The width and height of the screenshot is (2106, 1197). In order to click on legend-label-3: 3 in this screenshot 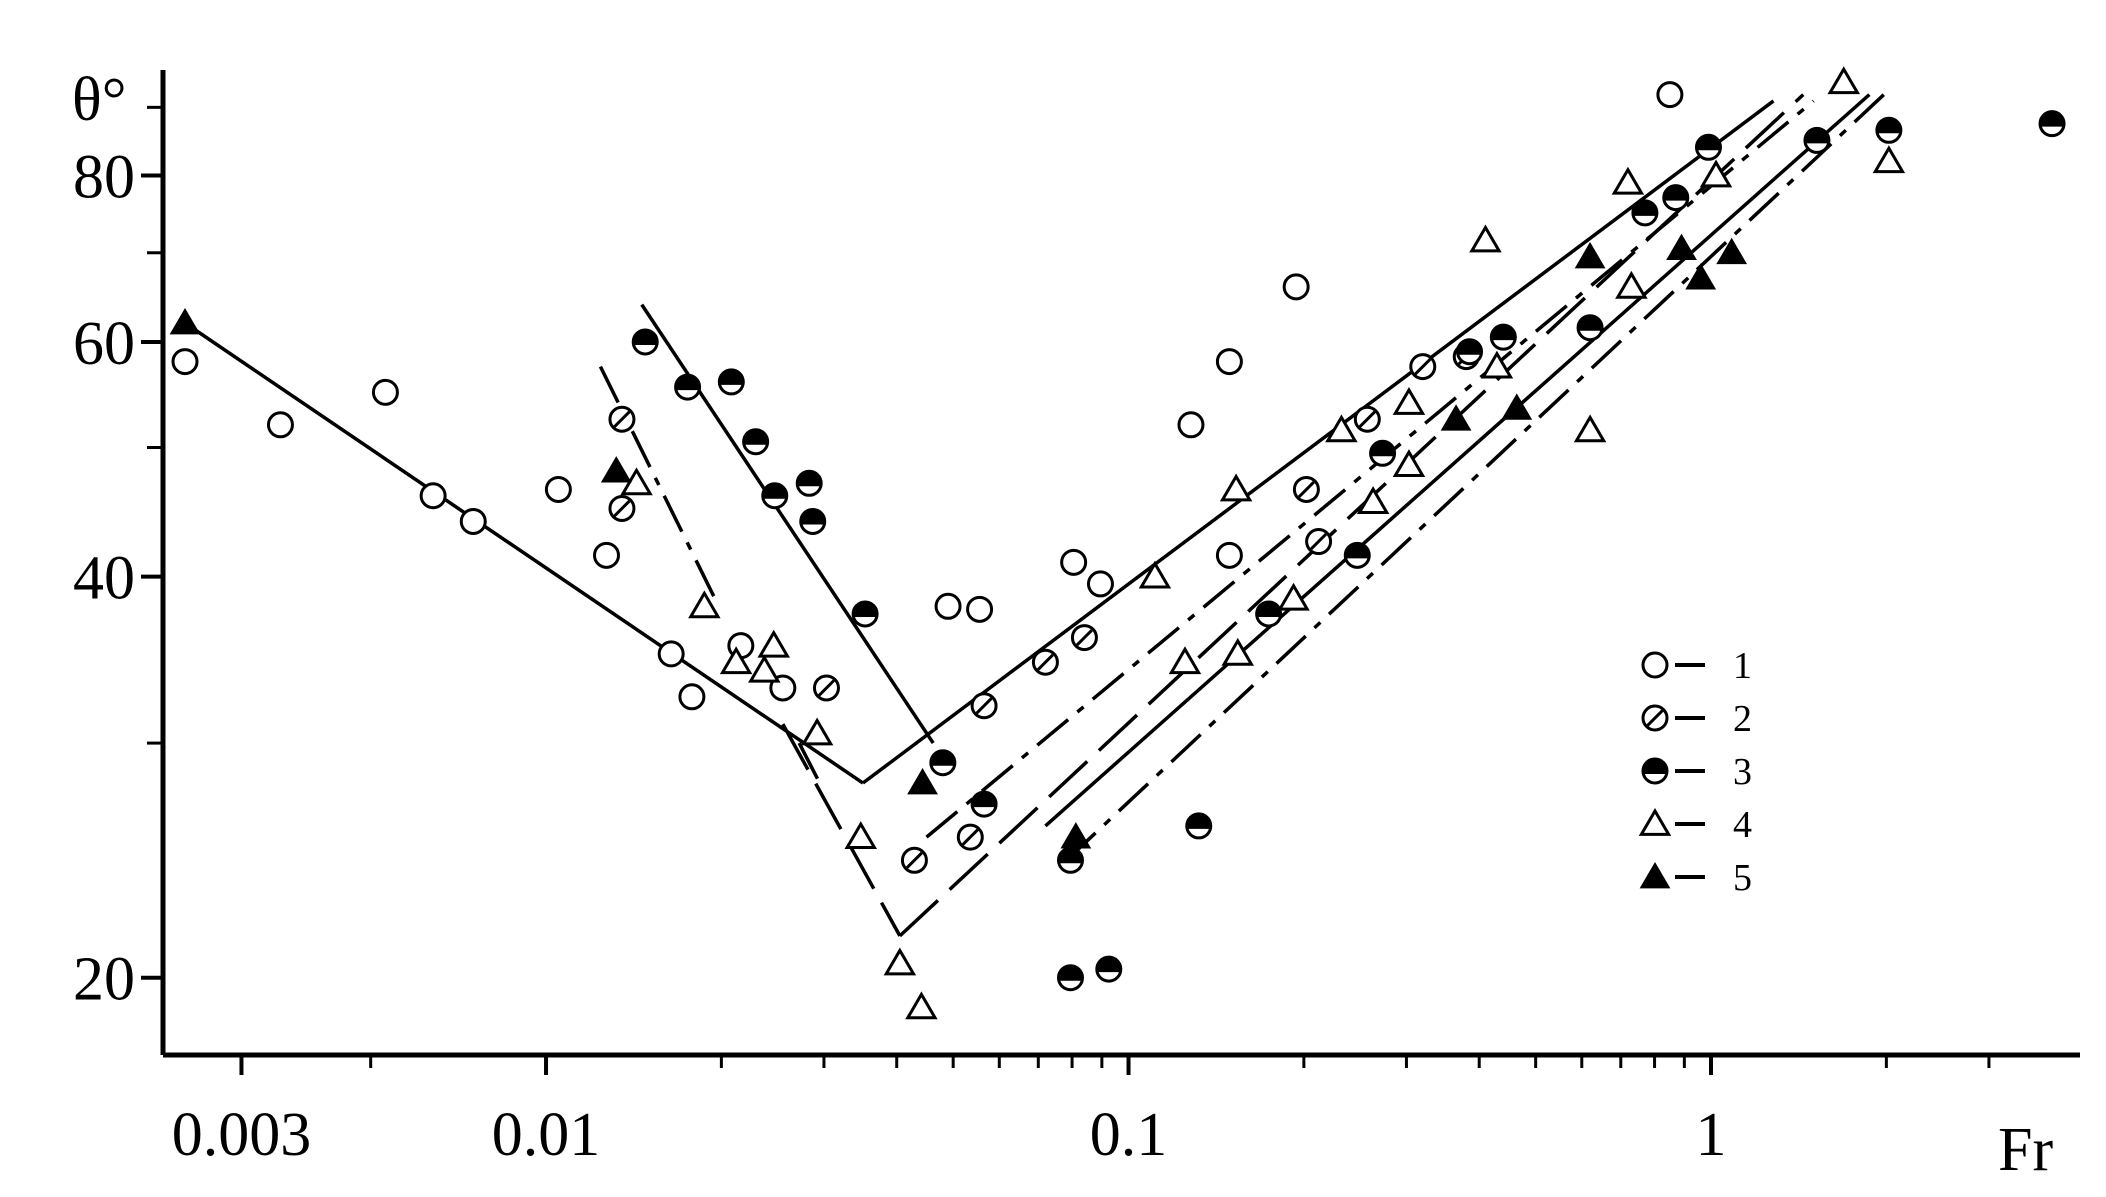, I will do `click(1742, 772)`.